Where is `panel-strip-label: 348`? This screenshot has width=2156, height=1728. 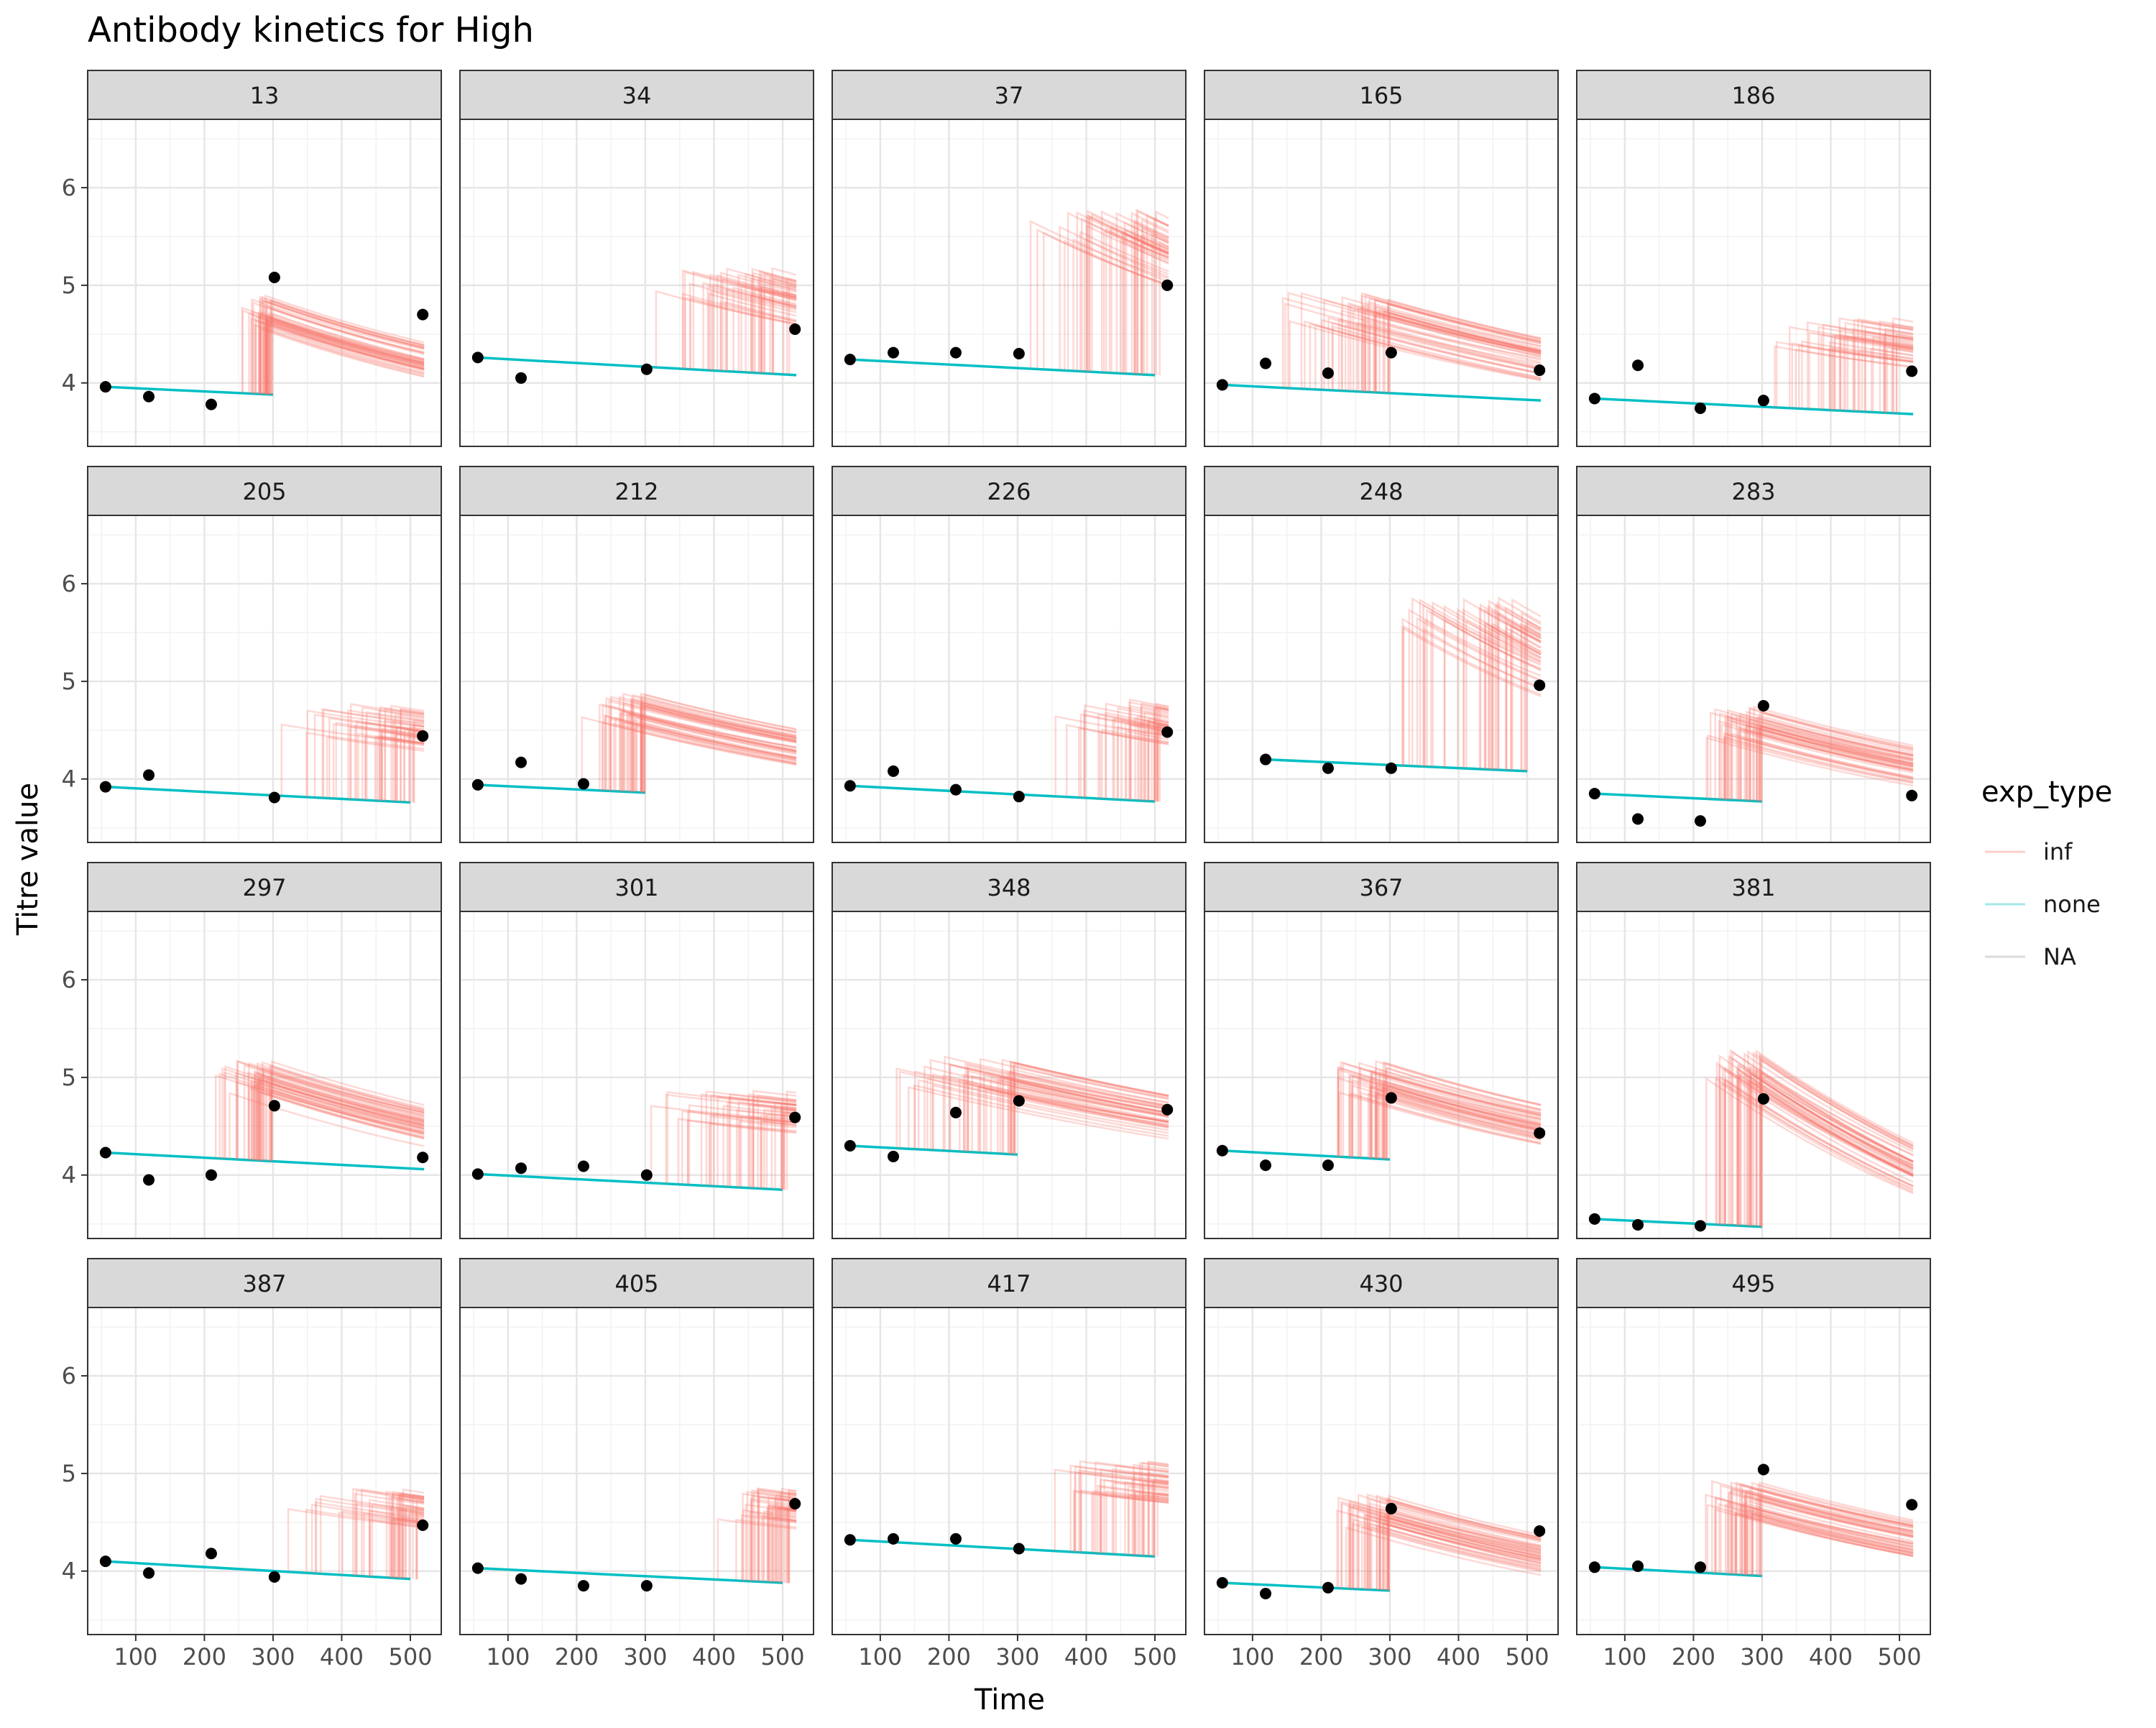 panel-strip-label: 348 is located at coordinates (1009, 887).